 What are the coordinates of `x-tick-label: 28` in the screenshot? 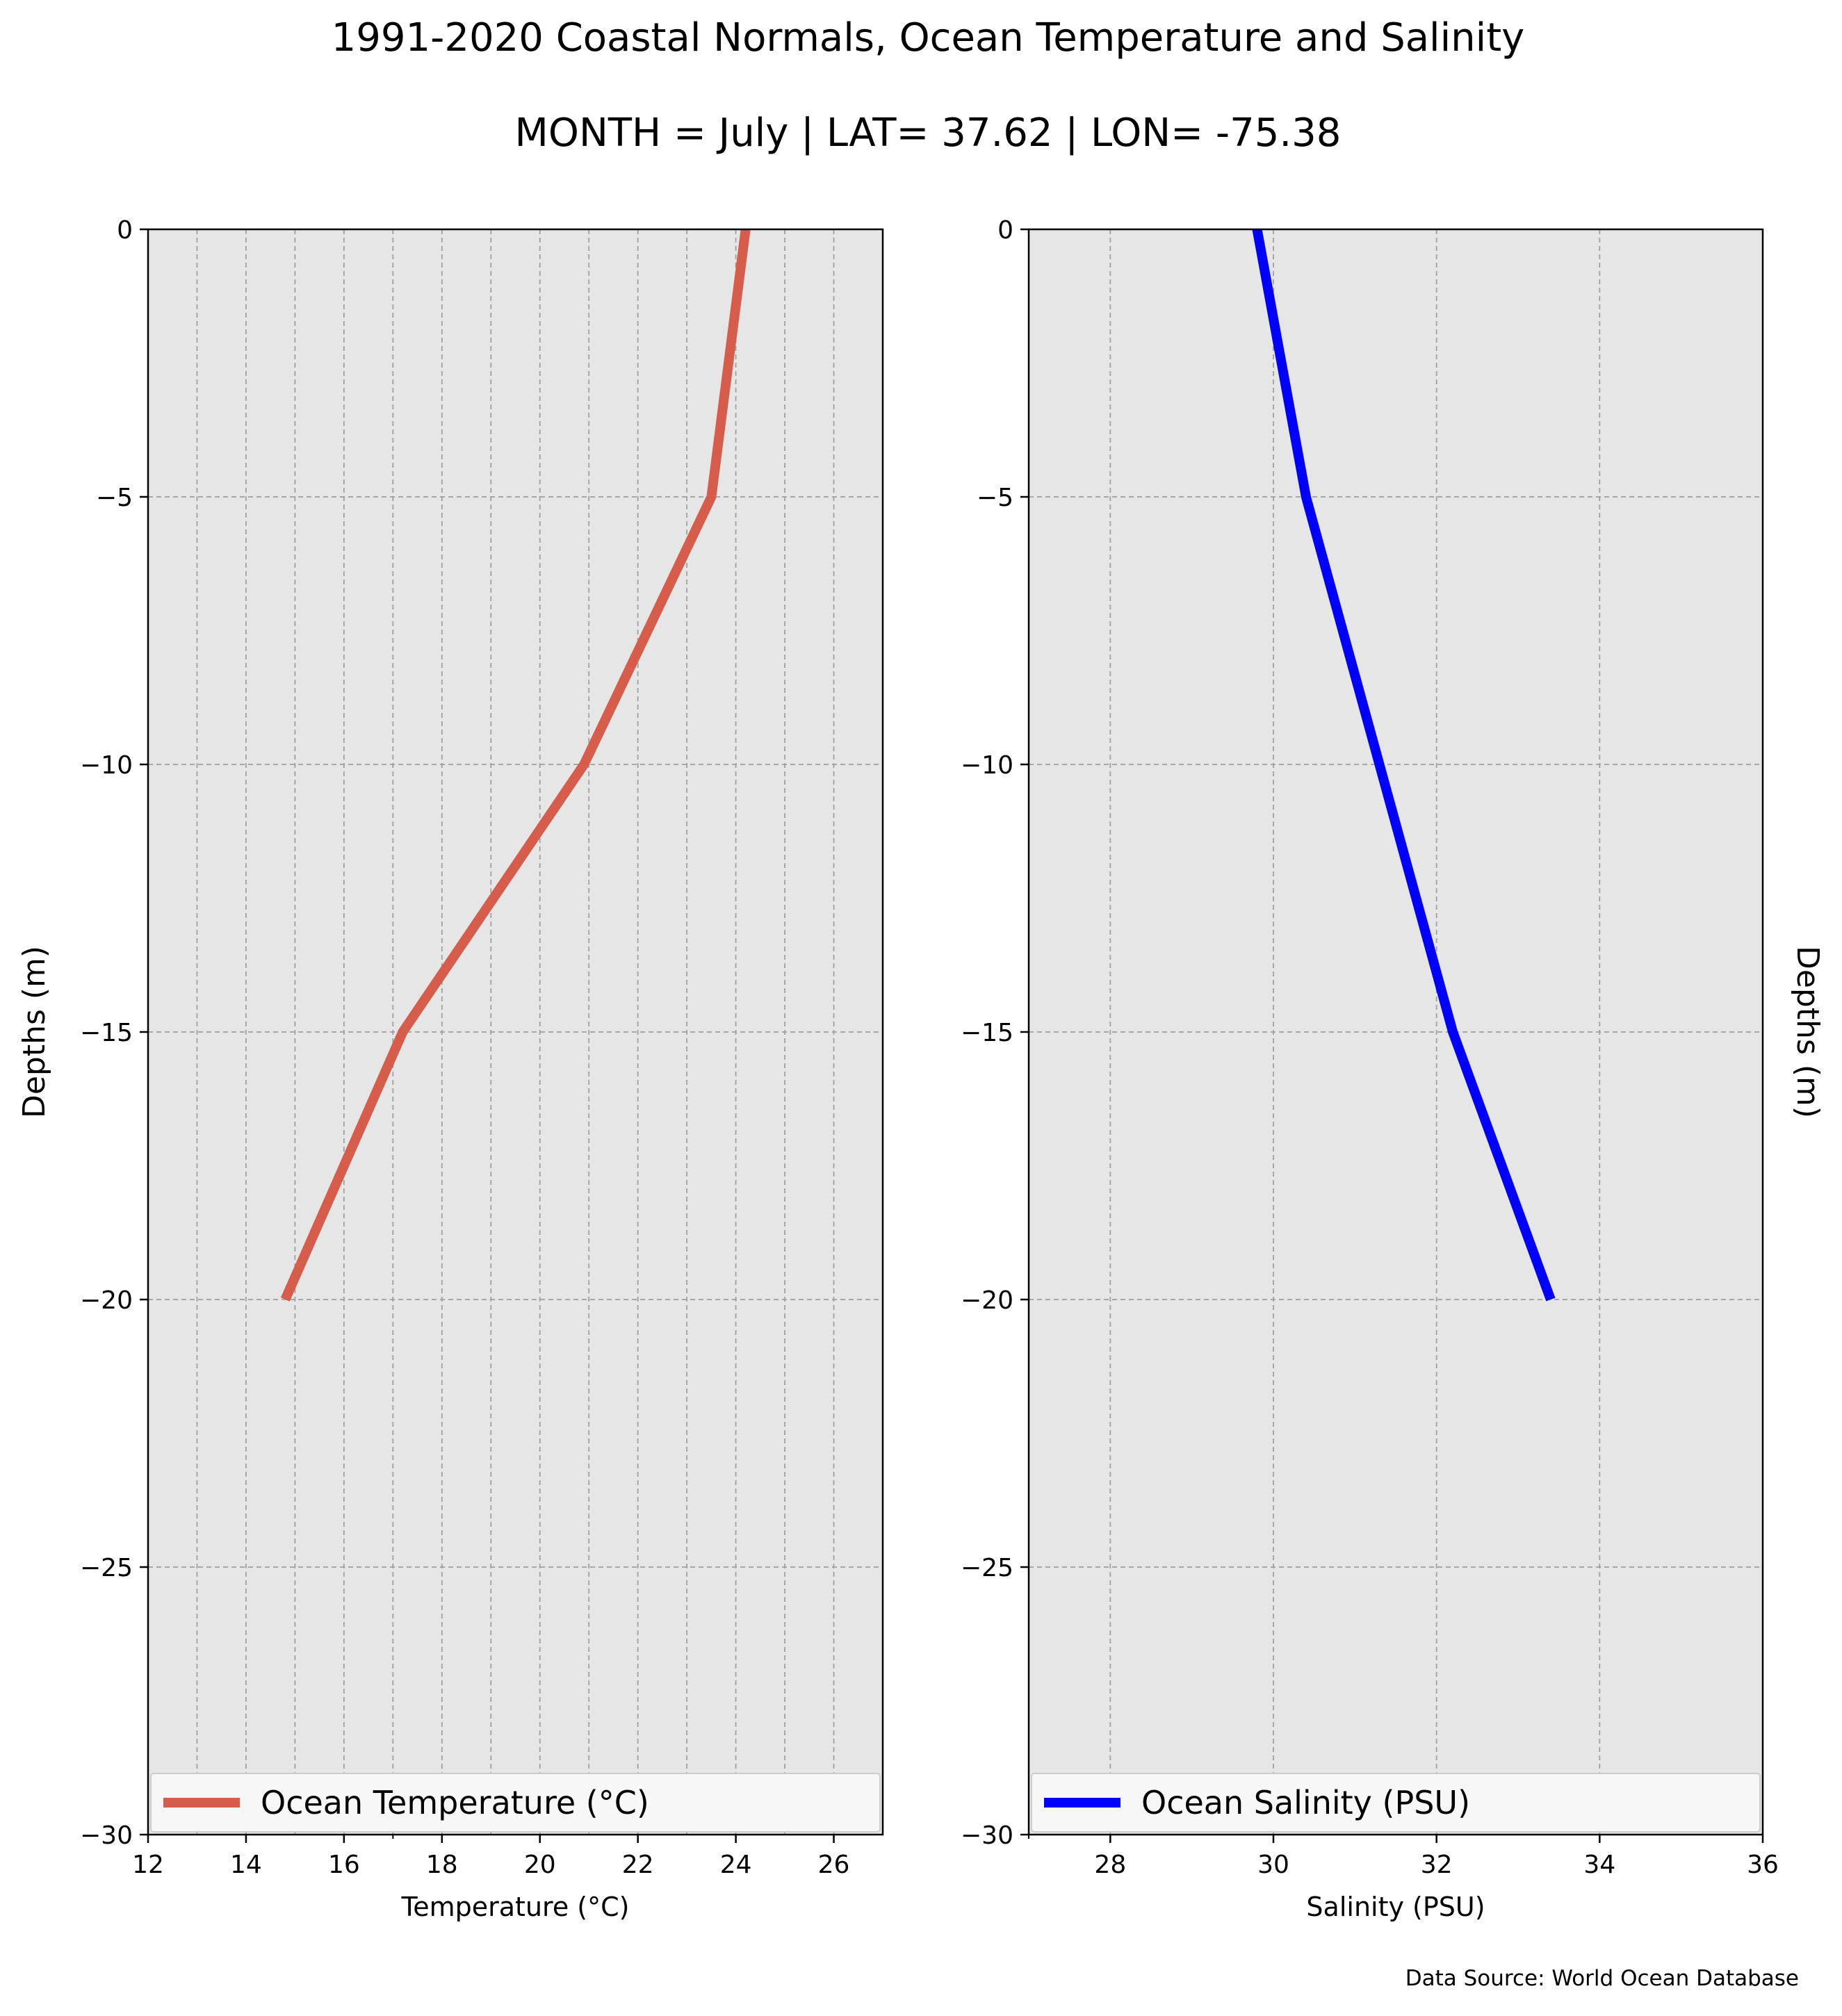 It's located at (1110, 1865).